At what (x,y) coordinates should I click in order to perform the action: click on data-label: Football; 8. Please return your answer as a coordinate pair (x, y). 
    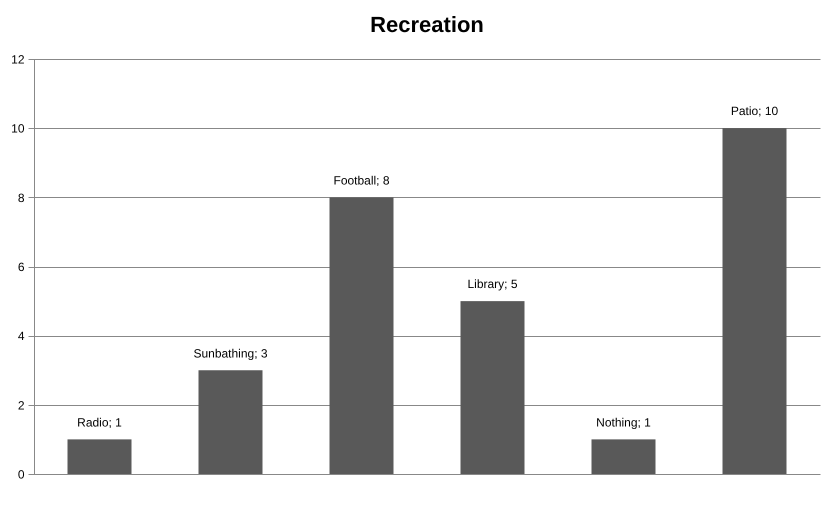
    Looking at the image, I should click on (361, 180).